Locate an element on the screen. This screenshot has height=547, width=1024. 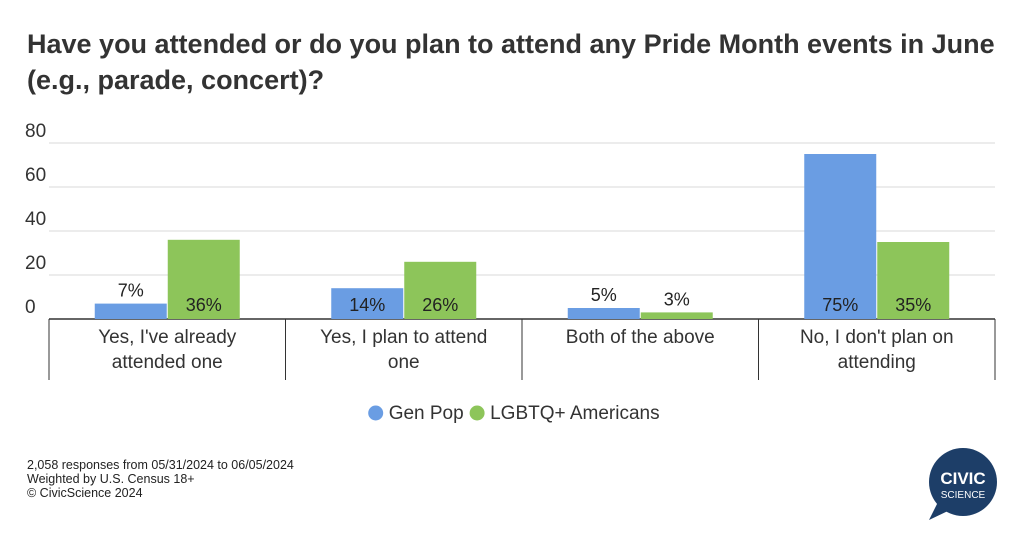
civicscience-logo: CIVIC SCIENCE is located at coordinates (963, 484).